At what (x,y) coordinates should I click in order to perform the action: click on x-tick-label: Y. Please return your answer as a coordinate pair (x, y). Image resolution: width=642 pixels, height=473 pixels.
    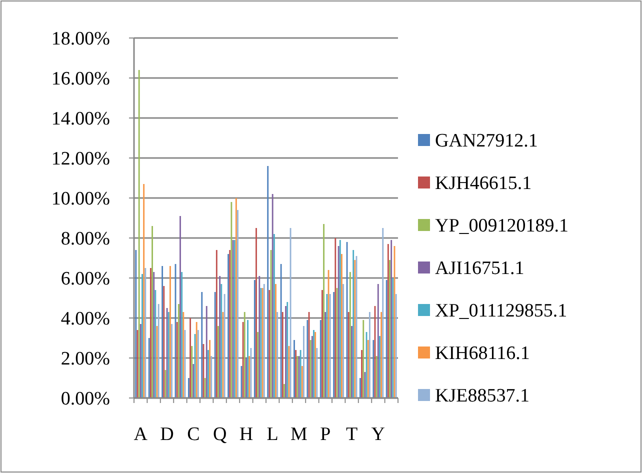
    Looking at the image, I should click on (378, 434).